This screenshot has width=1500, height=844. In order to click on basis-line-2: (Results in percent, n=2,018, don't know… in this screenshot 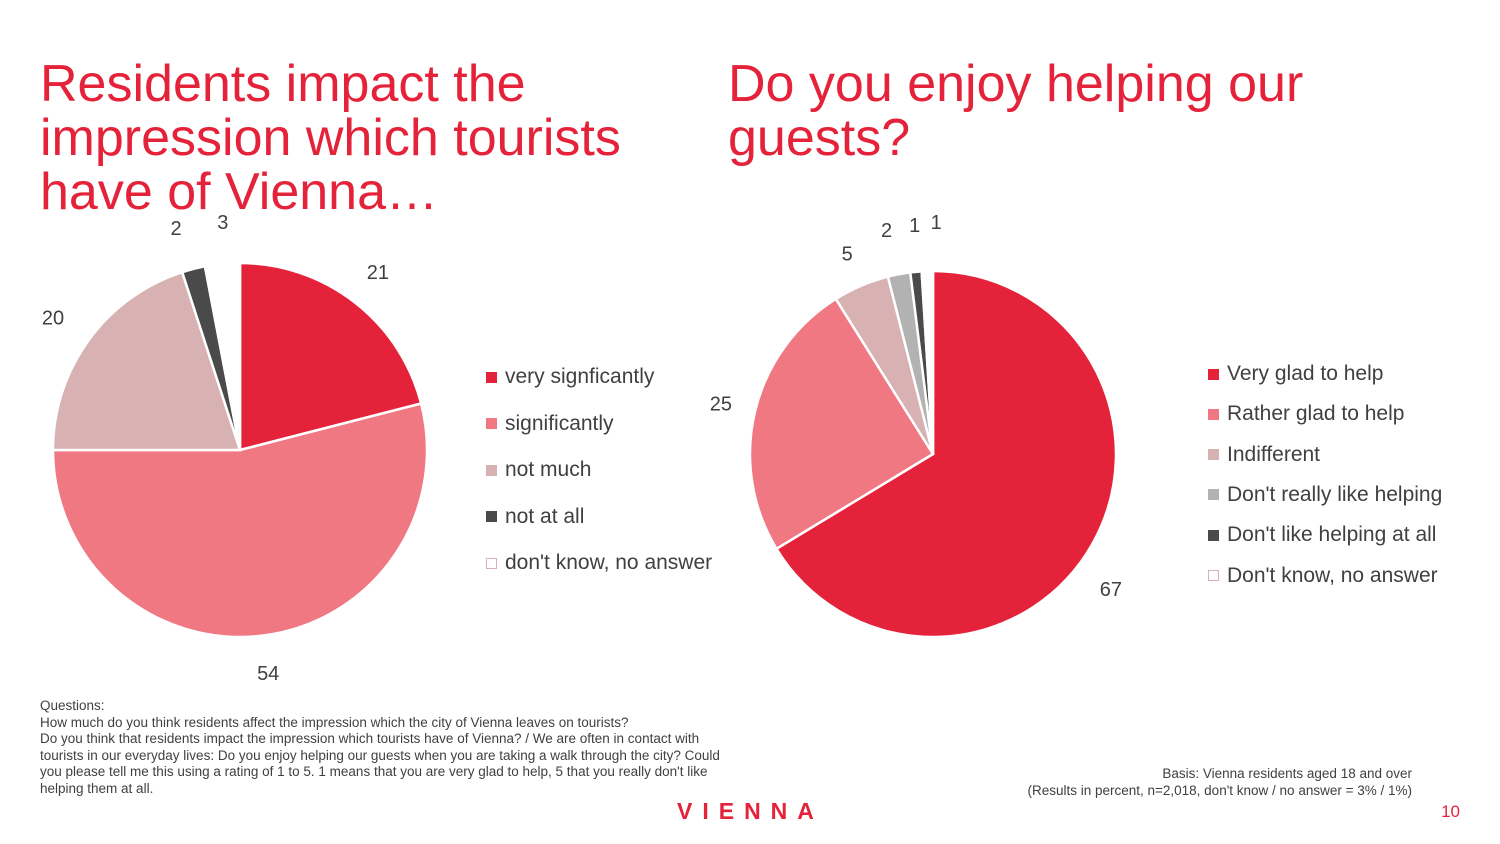, I will do `click(1219, 790)`.